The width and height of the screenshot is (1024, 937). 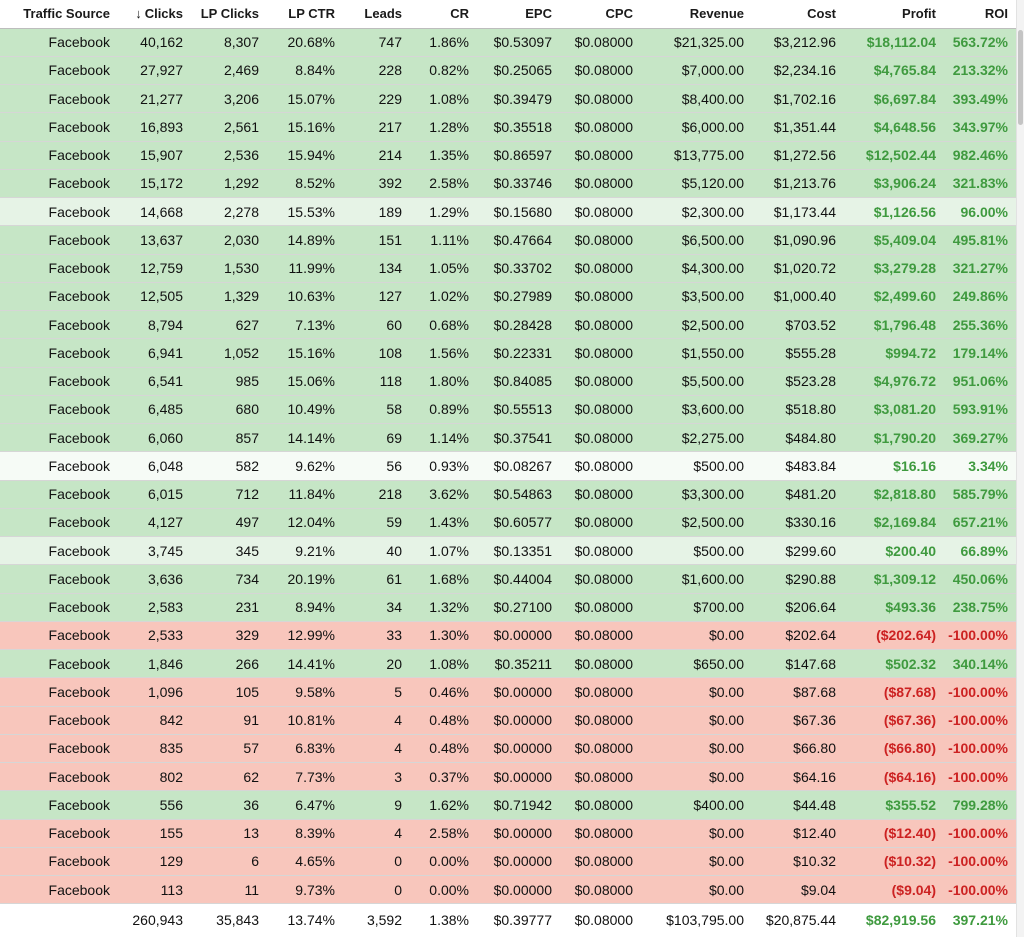 I want to click on col-header-profit: Profit, so click(x=894, y=14).